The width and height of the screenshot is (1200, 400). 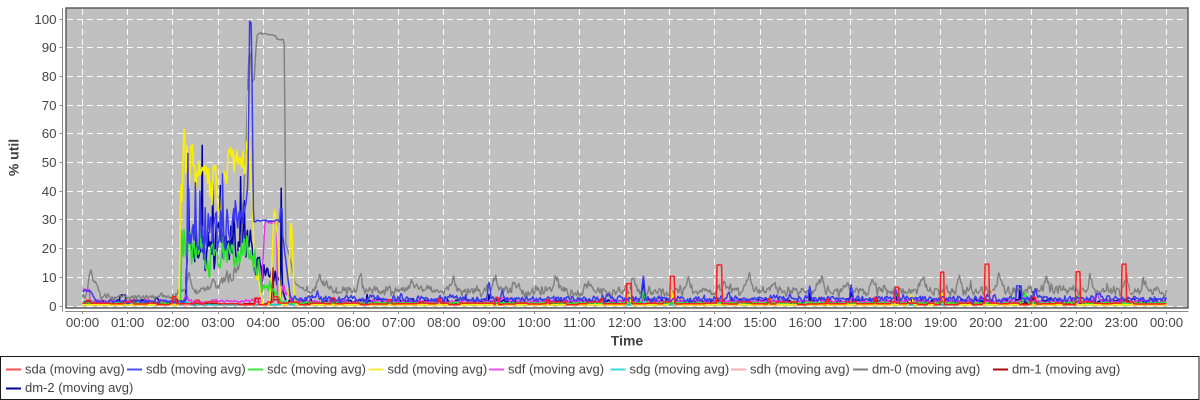 I want to click on svg-text: 03:00, so click(x=217, y=322).